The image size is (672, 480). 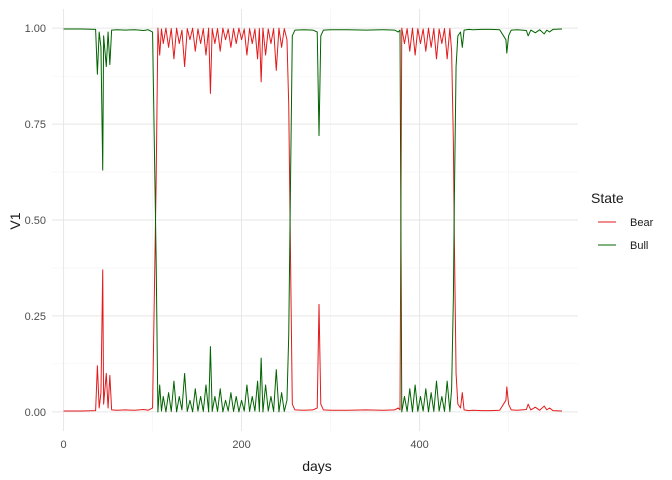 I want to click on y-tick-label: 0.75, so click(x=35, y=125).